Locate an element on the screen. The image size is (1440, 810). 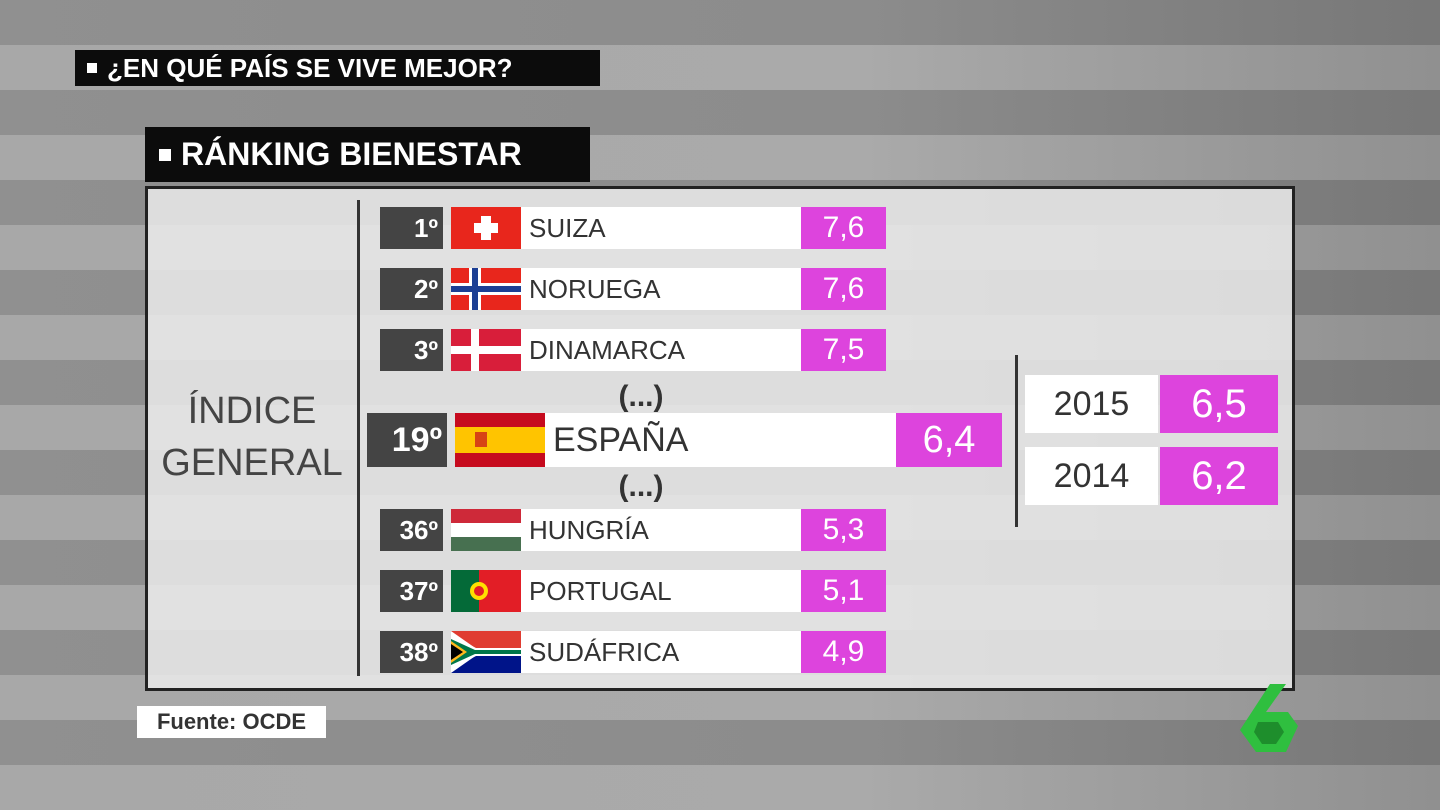
subtitle-box: RÁNKING BIENESTAR is located at coordinates (367, 154).